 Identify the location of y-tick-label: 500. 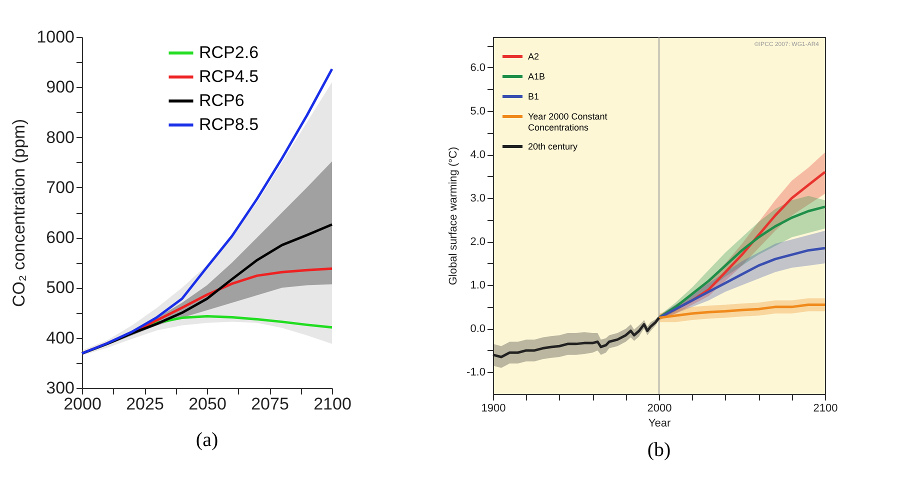
(60, 288).